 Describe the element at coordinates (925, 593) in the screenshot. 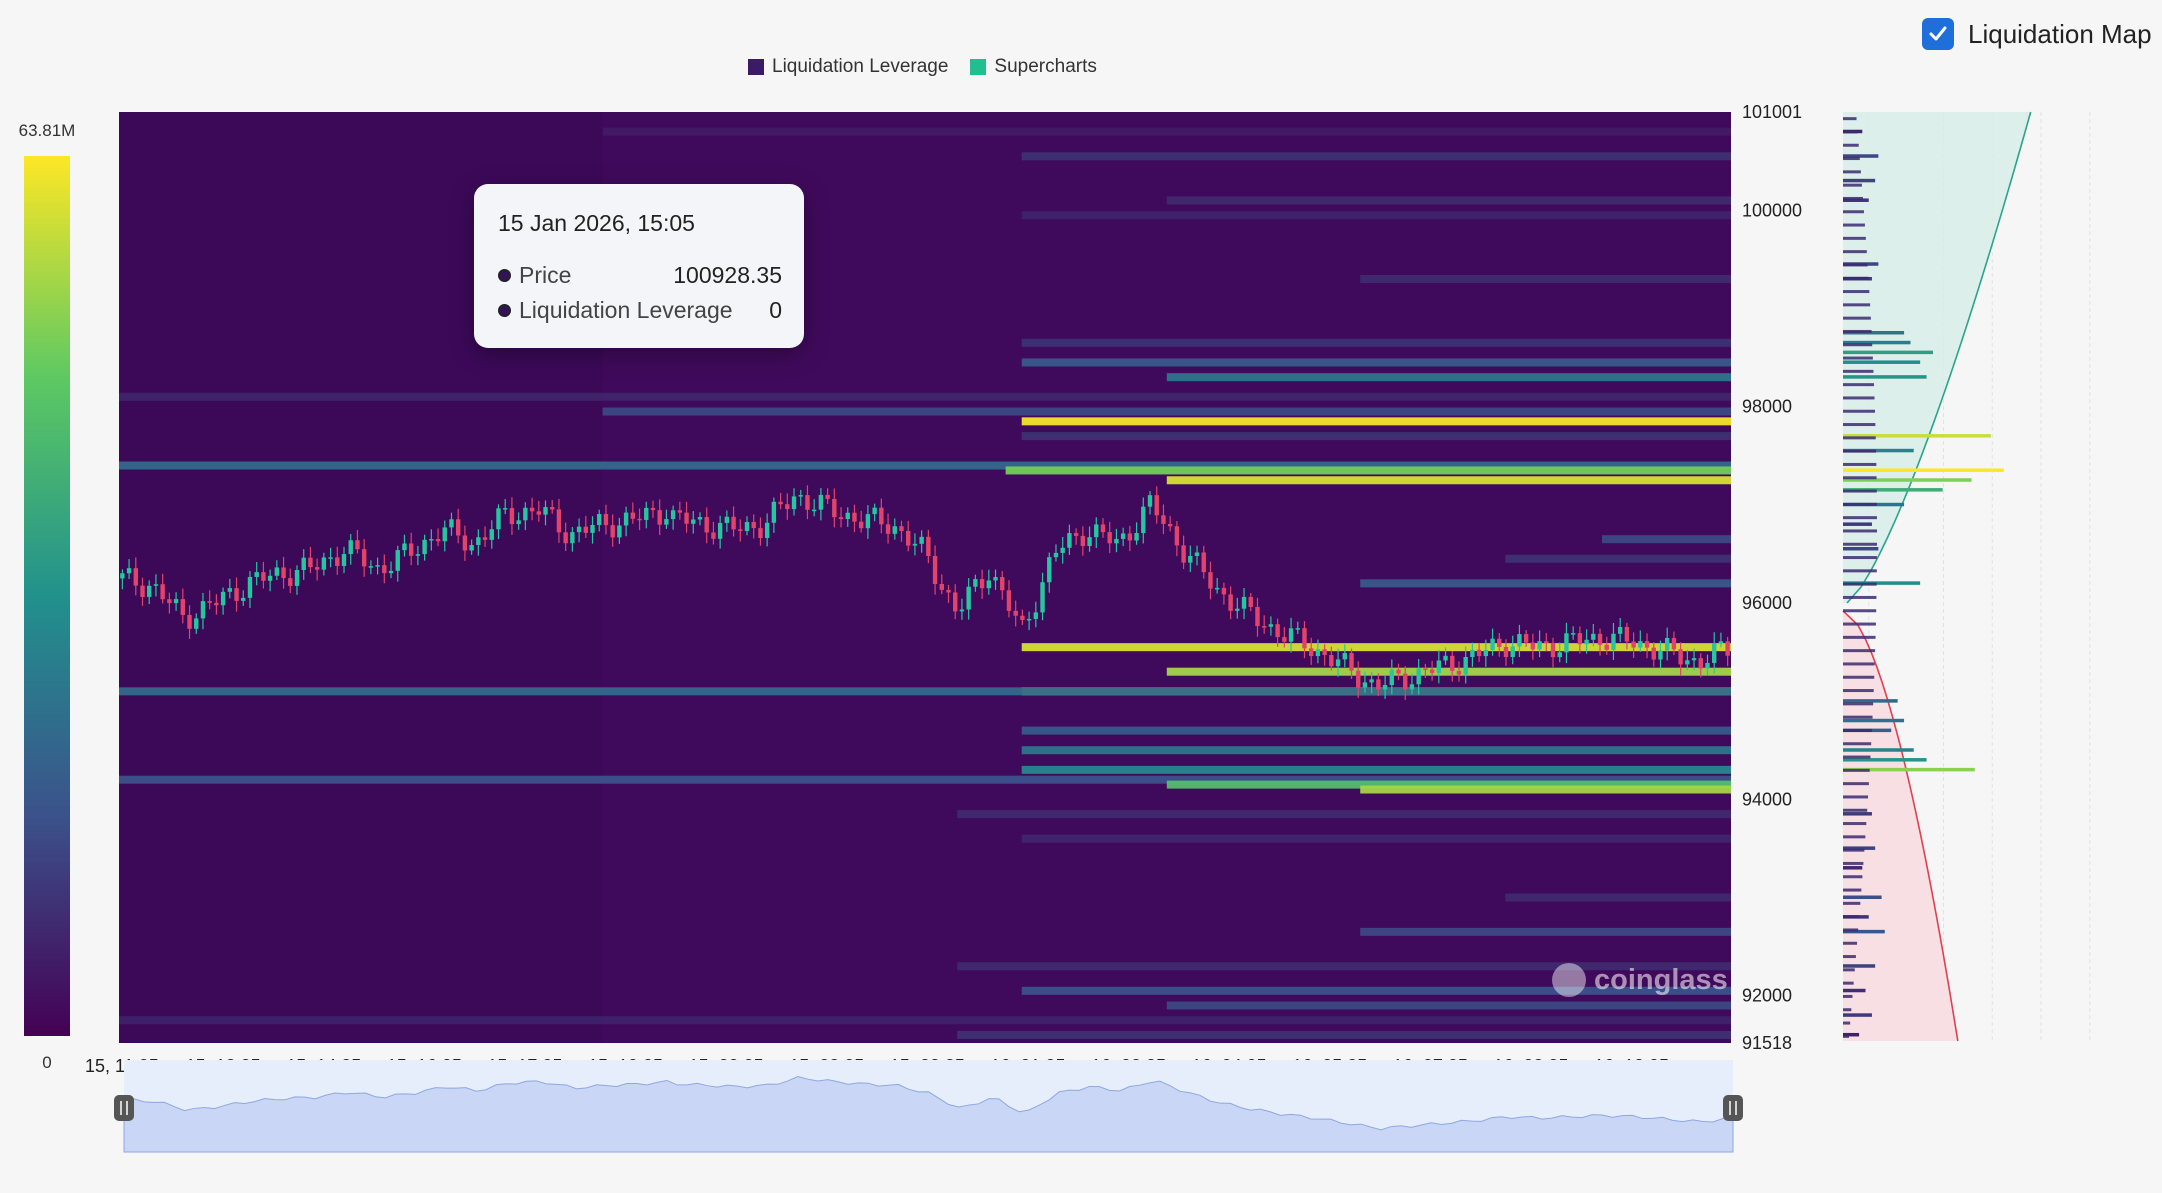

I see `price-candles` at that location.